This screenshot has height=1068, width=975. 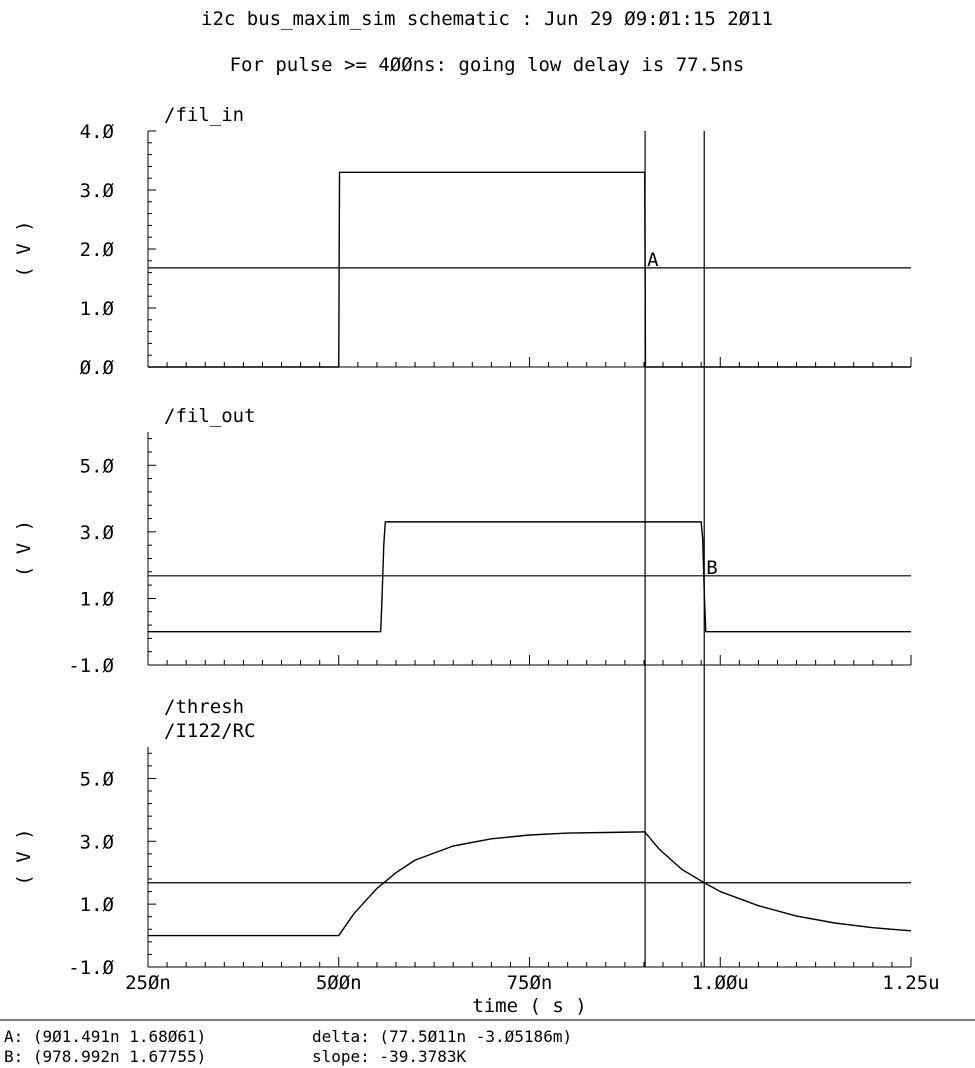 I want to click on x-tick-label: 25Øn, so click(x=148, y=983).